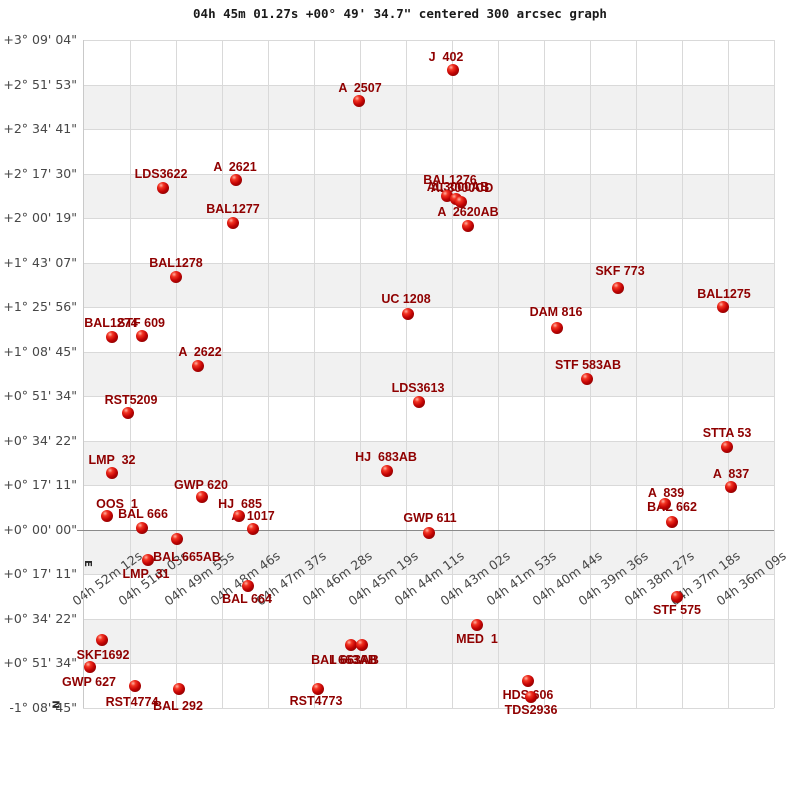 The width and height of the screenshot is (800, 800). What do you see at coordinates (462, 188) in the screenshot?
I see `star-label: AL3000CD` at bounding box center [462, 188].